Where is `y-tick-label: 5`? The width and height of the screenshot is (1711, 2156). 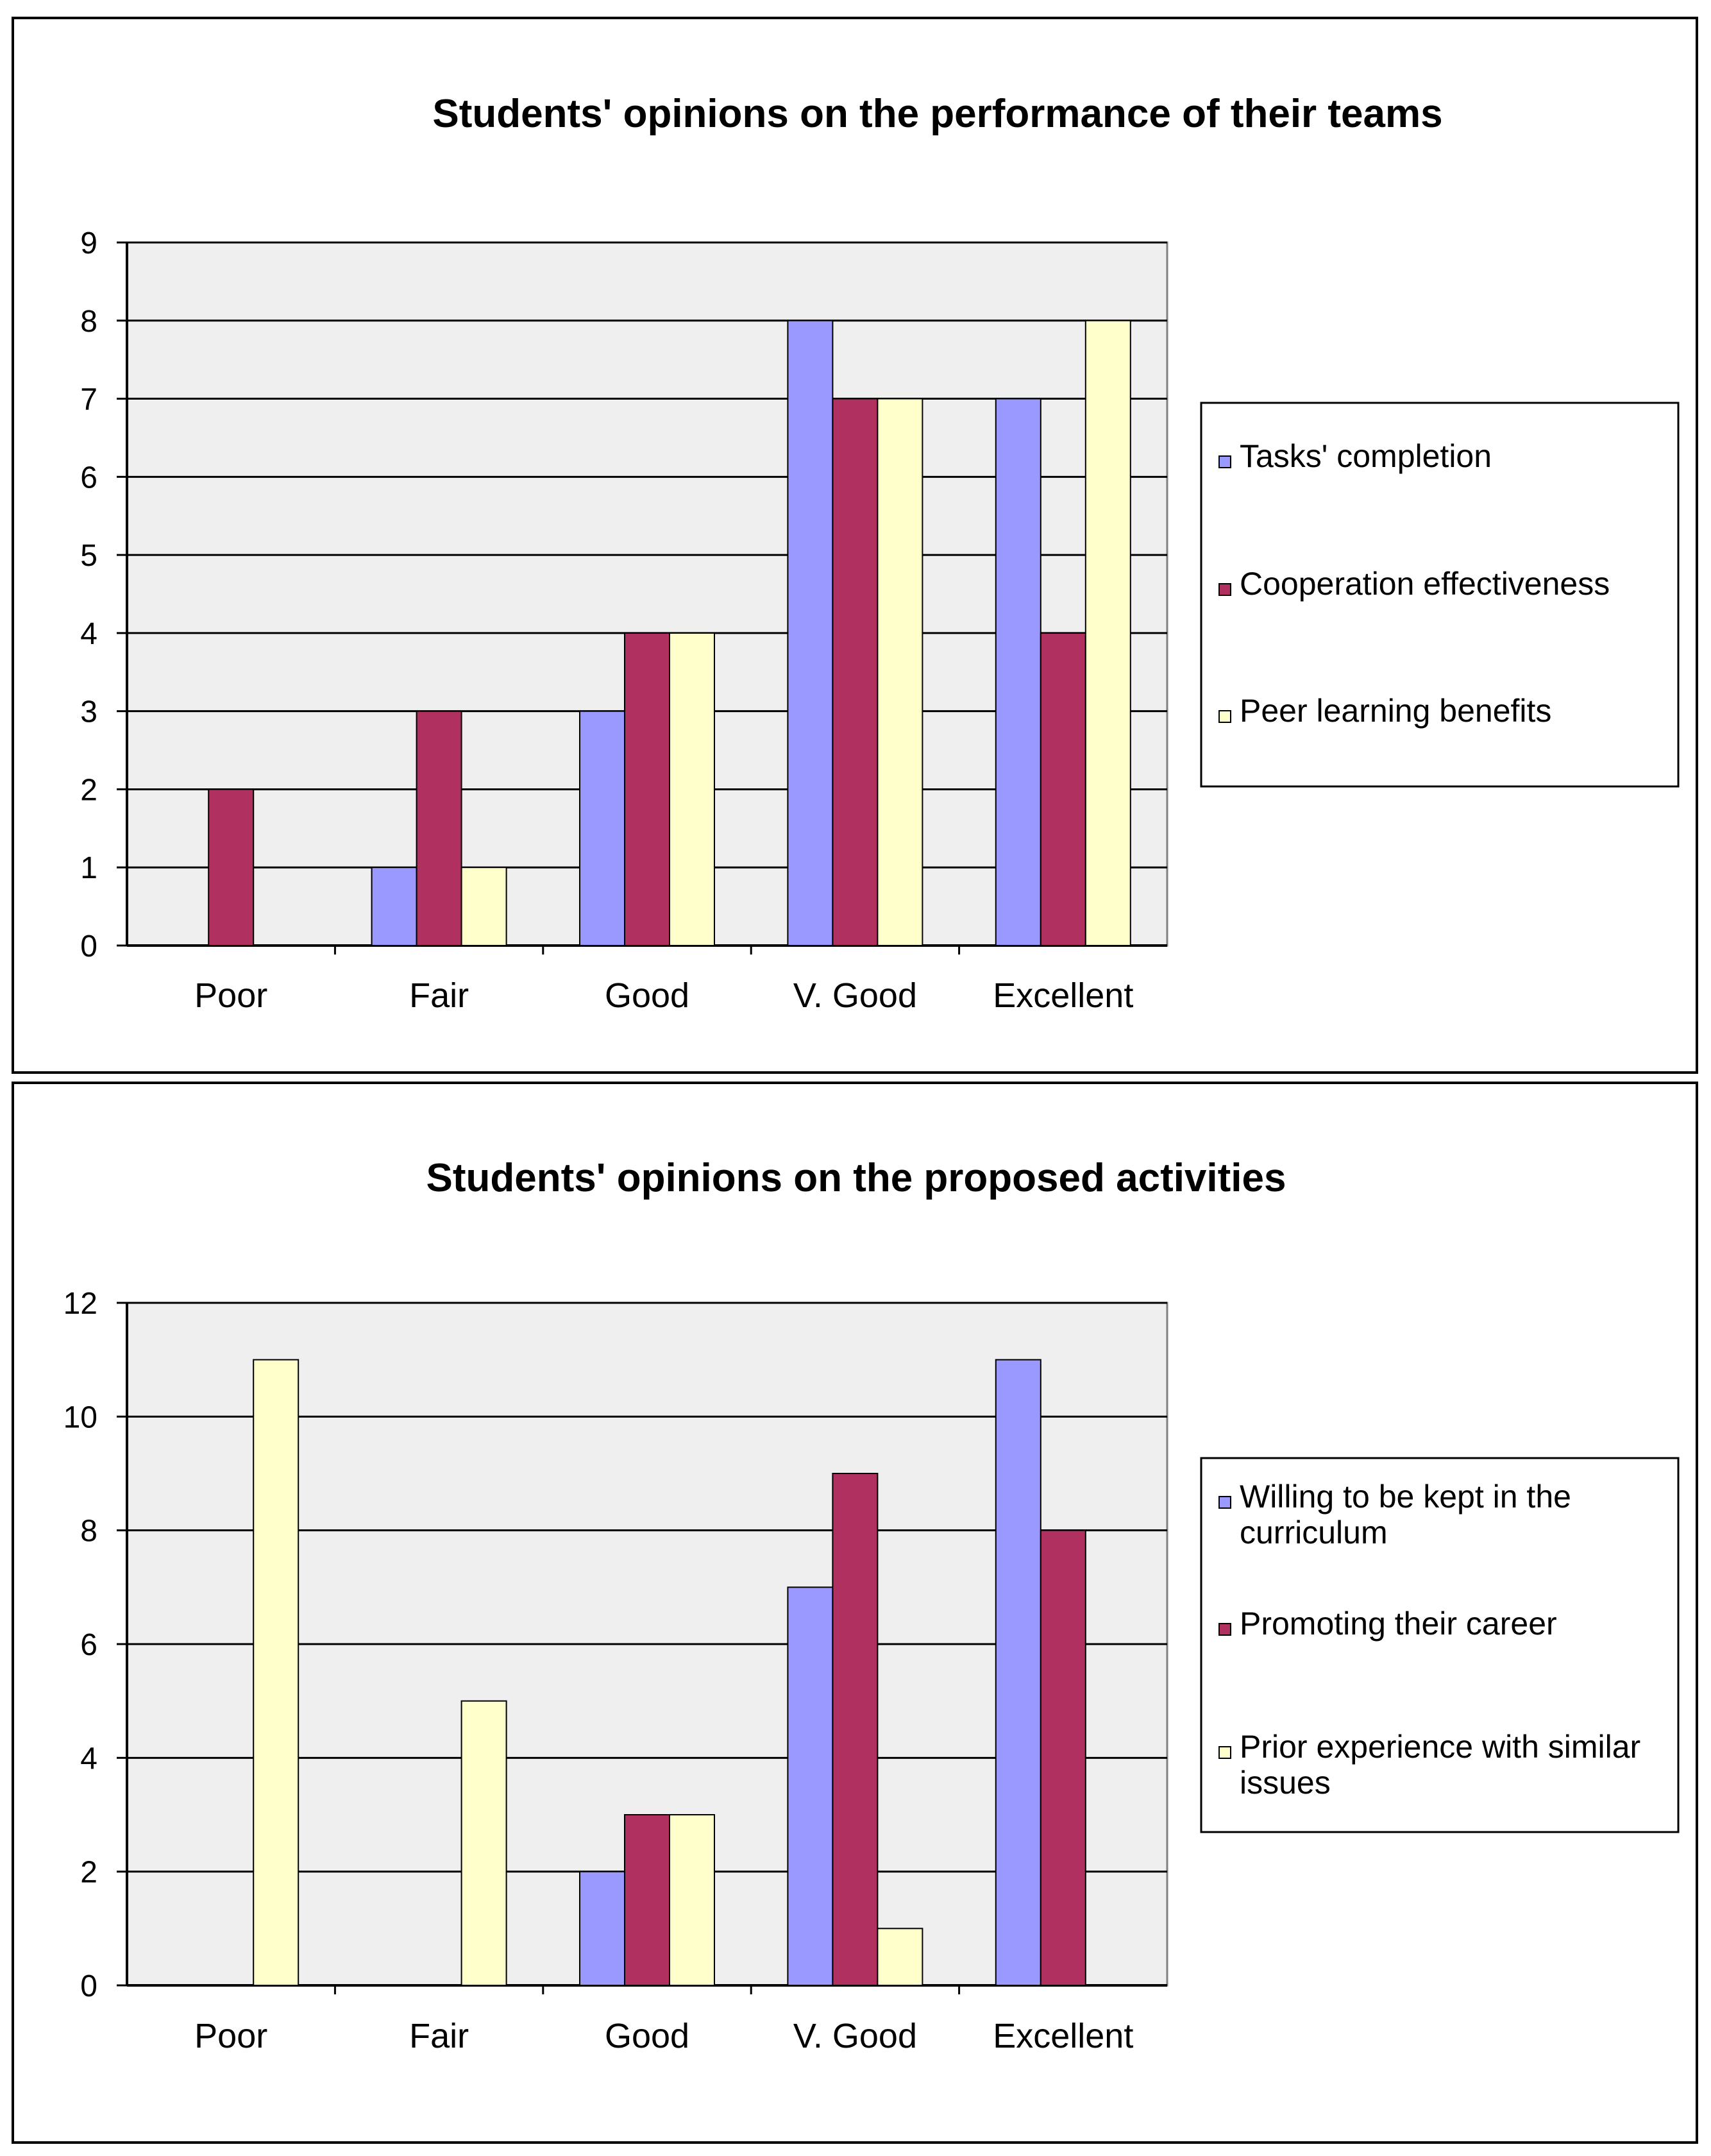
y-tick-label: 5 is located at coordinates (88, 556).